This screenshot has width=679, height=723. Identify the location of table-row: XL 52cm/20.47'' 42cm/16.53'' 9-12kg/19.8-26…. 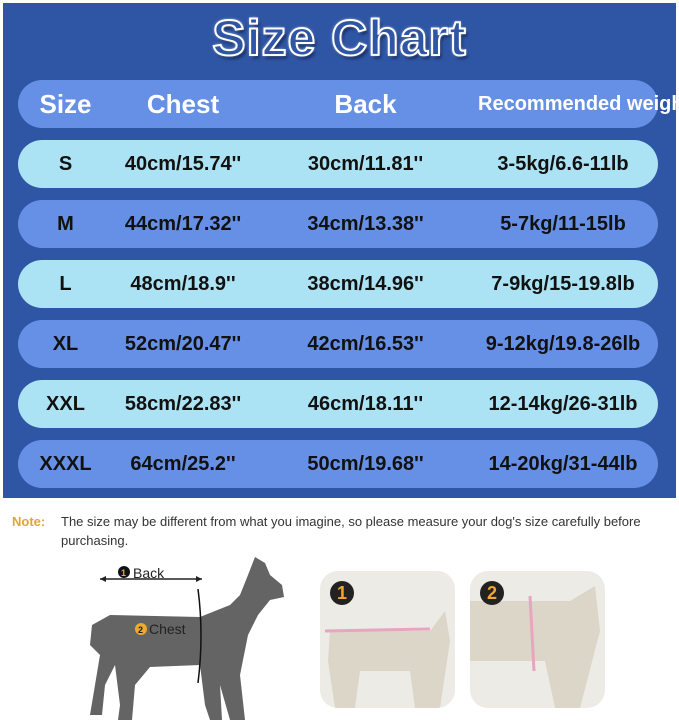
(338, 344).